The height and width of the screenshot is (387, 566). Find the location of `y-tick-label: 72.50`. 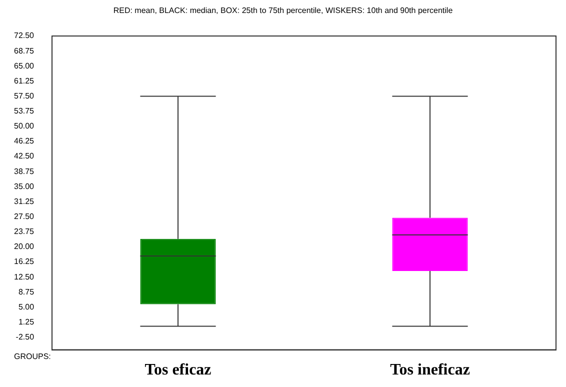

y-tick-label: 72.50 is located at coordinates (24, 35).